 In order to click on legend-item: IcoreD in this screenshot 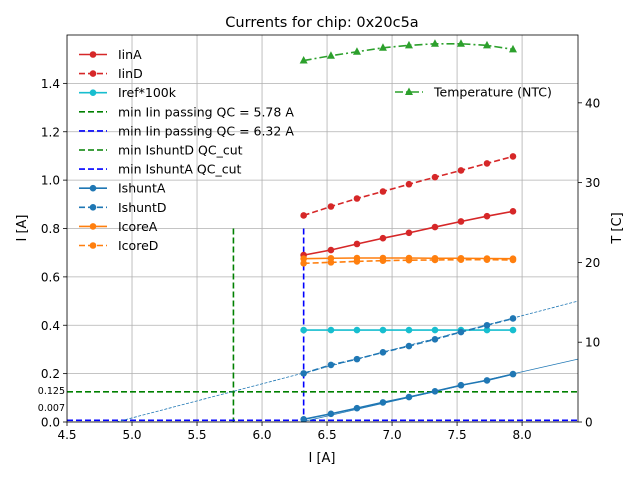, I will do `click(118, 245)`.